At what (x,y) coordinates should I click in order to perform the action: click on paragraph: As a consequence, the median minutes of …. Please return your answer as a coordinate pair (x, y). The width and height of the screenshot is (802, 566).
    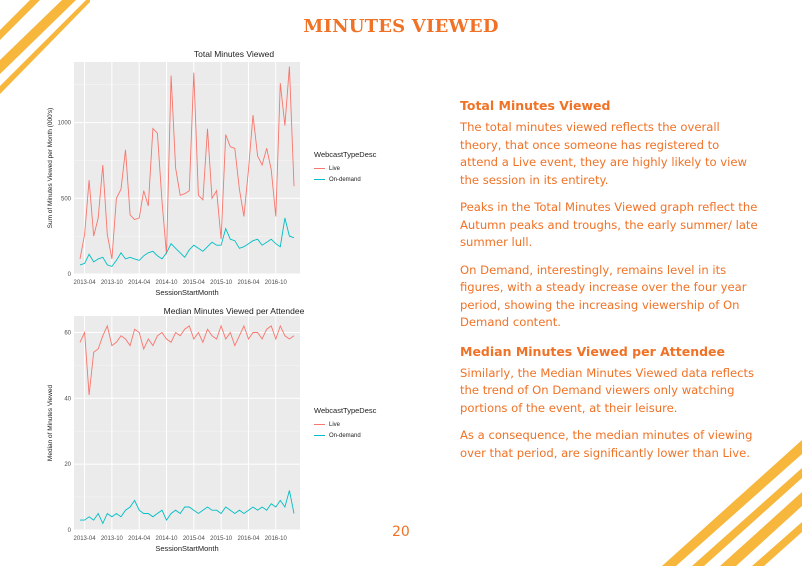
    Looking at the image, I should click on (606, 444).